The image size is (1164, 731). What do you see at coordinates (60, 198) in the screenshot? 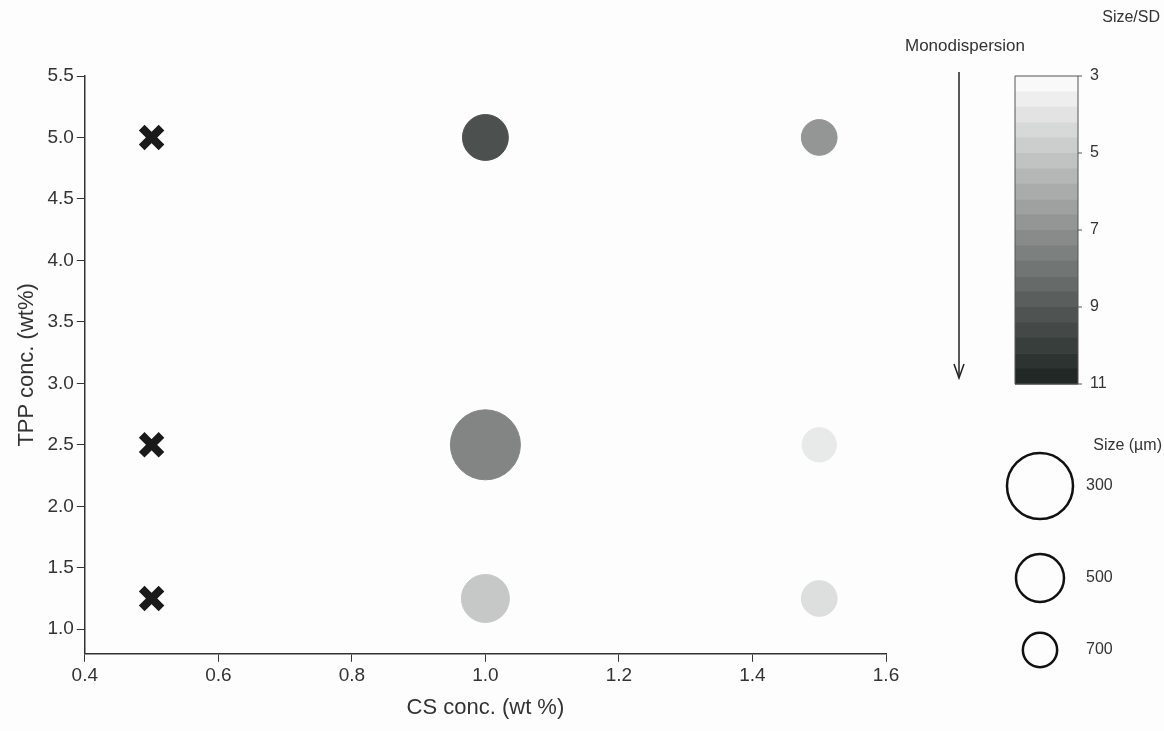
I see `y-tick-label: 4.5` at bounding box center [60, 198].